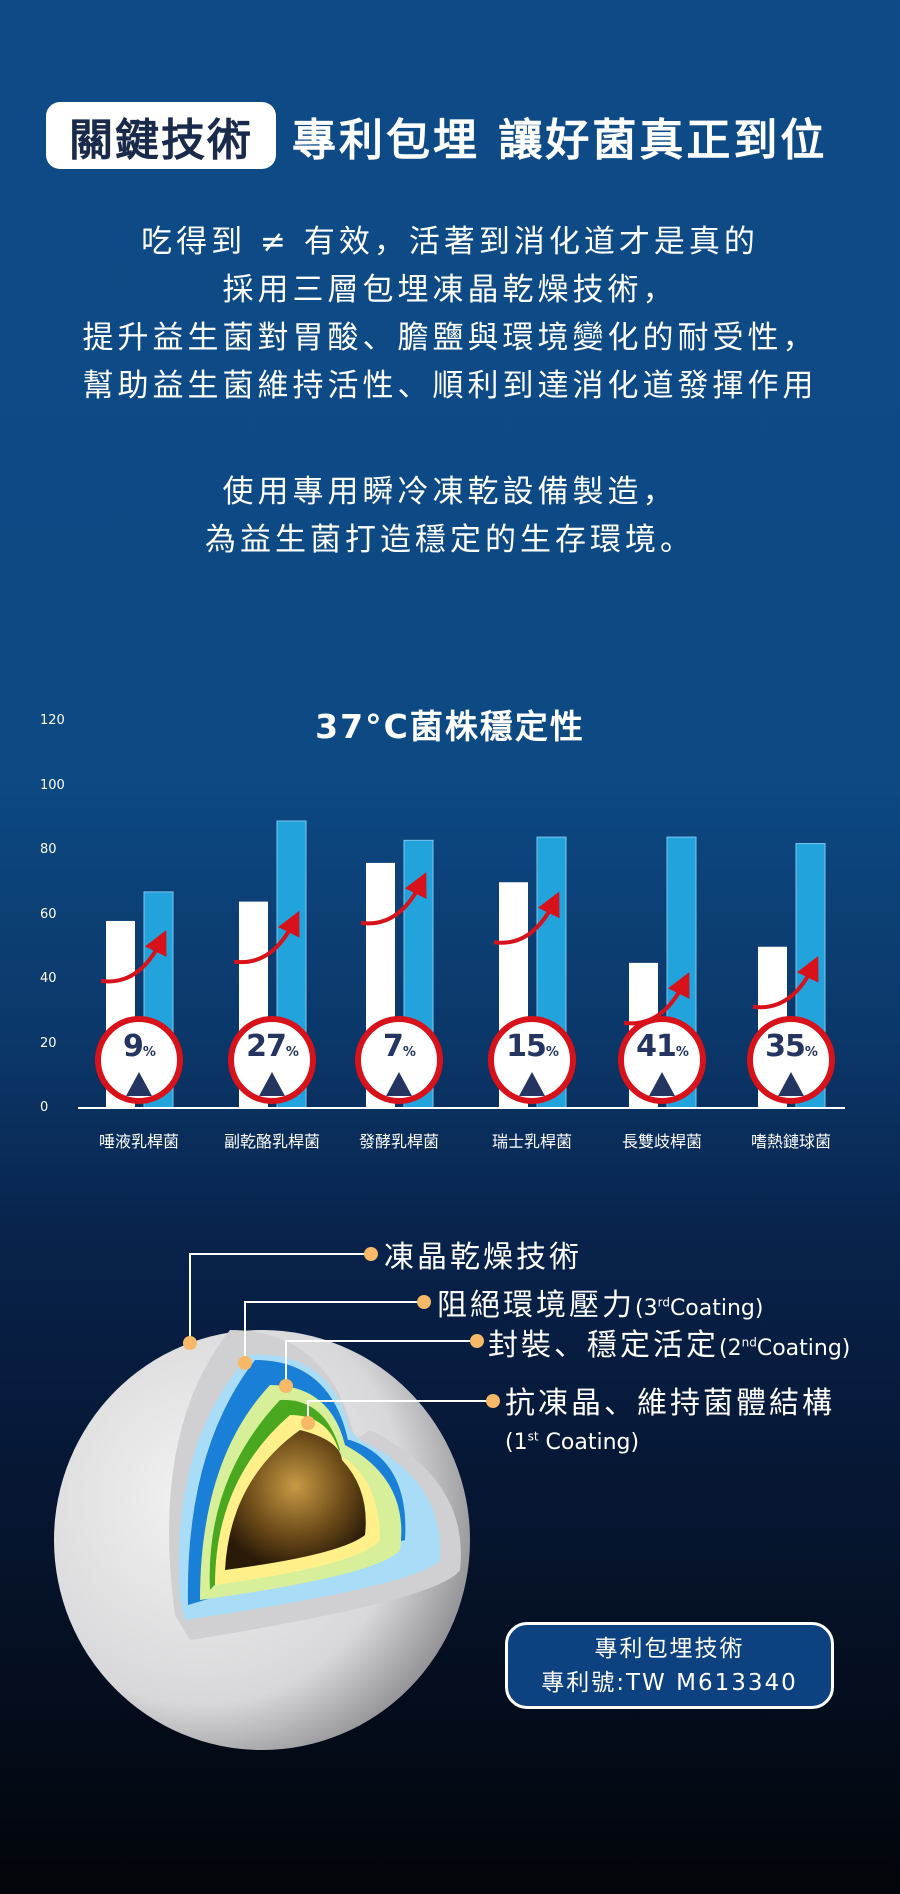  Describe the element at coordinates (730, 1348) in the screenshot. I see `coating-open: (2` at that location.